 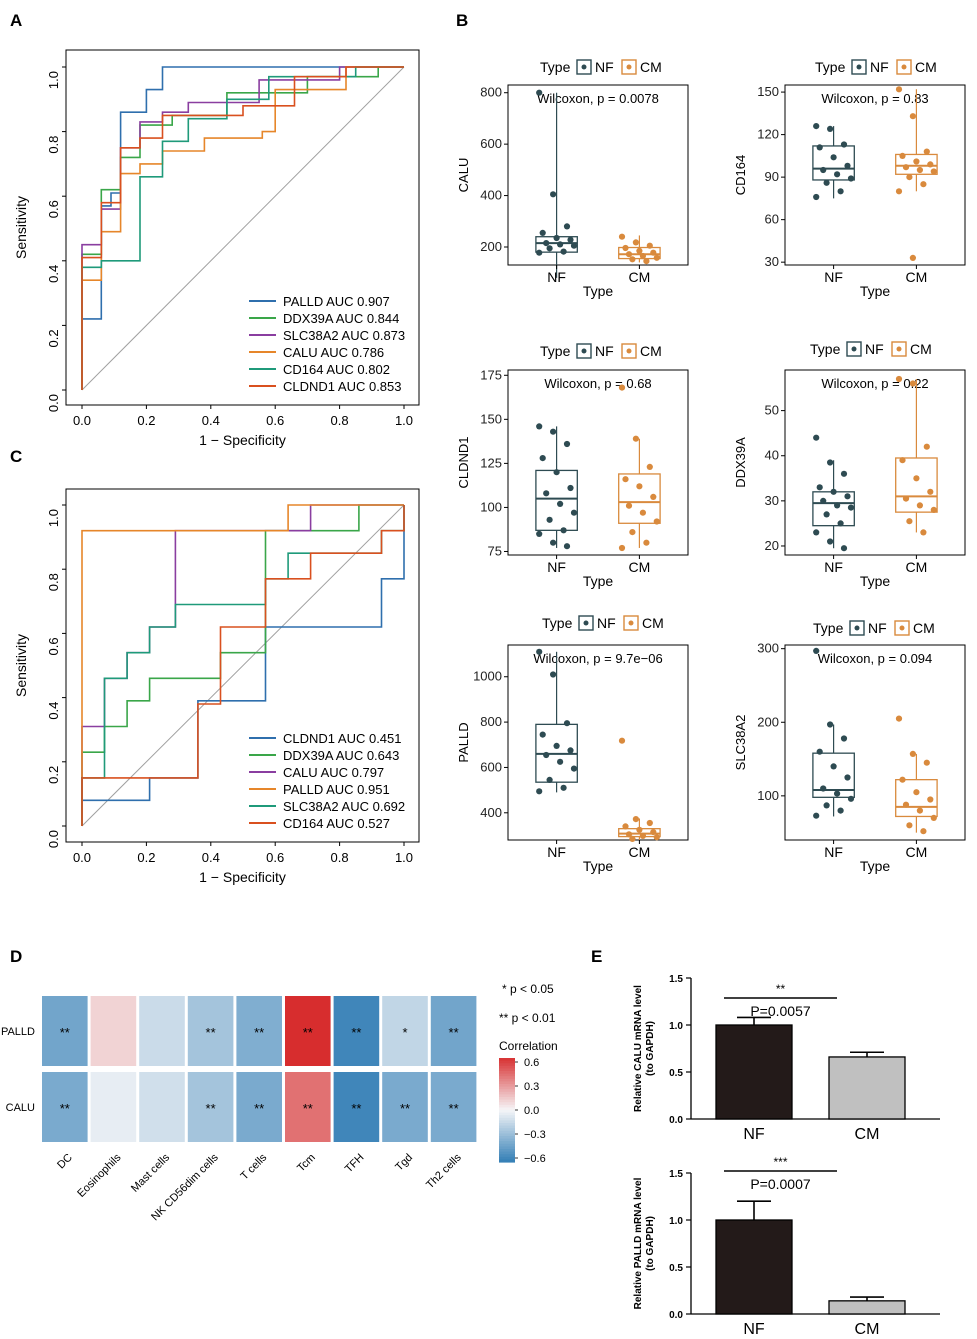 I want to click on x-tick-label: 0.8, so click(x=340, y=857).